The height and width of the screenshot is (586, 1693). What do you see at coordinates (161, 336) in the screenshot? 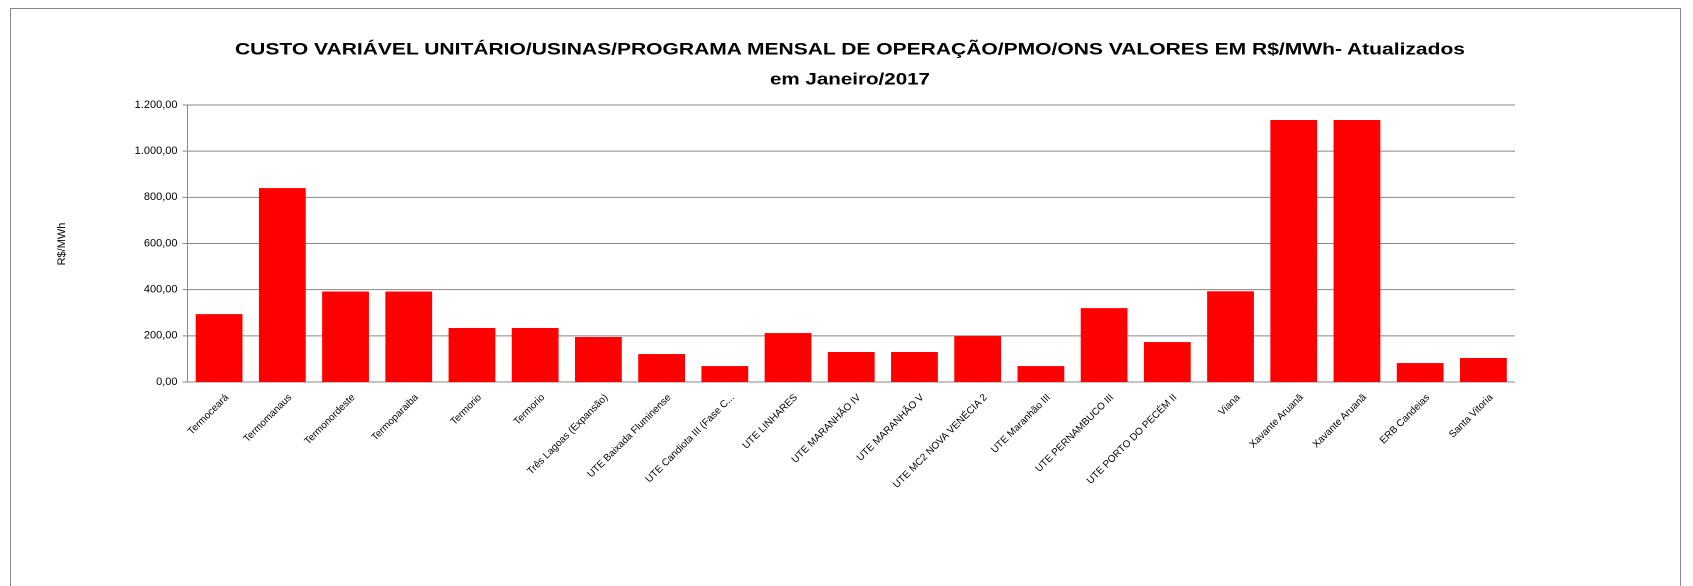
I see `y-tick-label: 200,00` at bounding box center [161, 336].